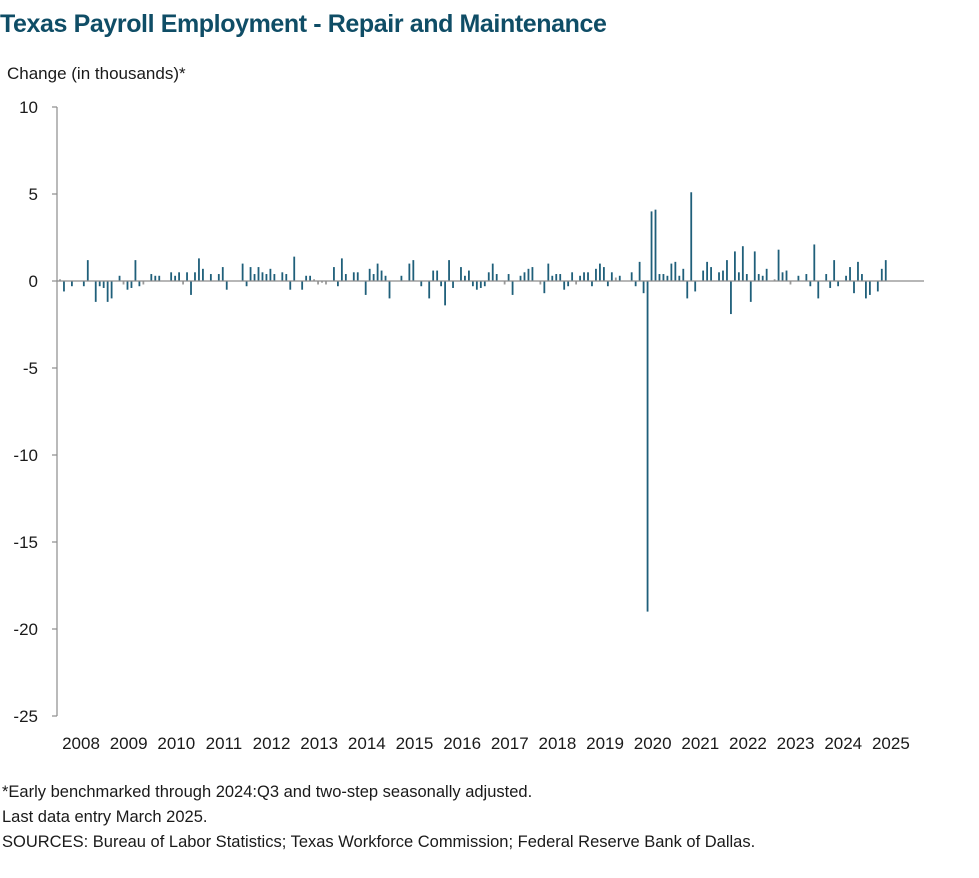  What do you see at coordinates (176, 743) in the screenshot?
I see `x-tick-label: 2010` at bounding box center [176, 743].